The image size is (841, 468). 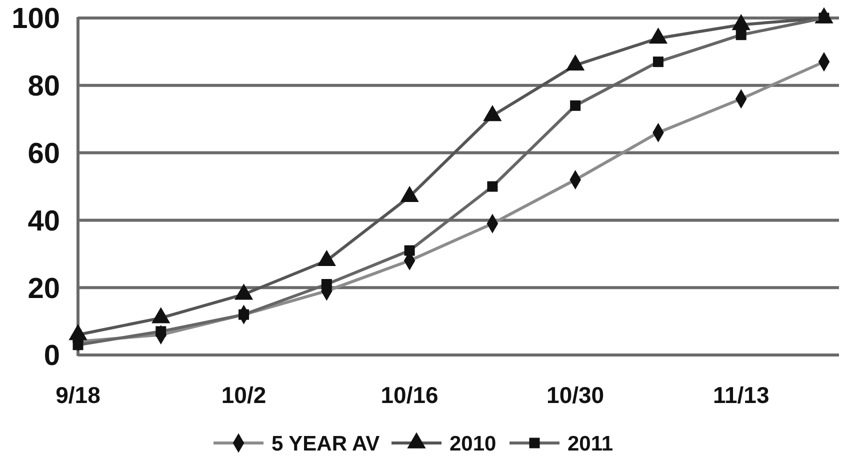 I want to click on y-tick-label: 80, so click(x=44, y=86).